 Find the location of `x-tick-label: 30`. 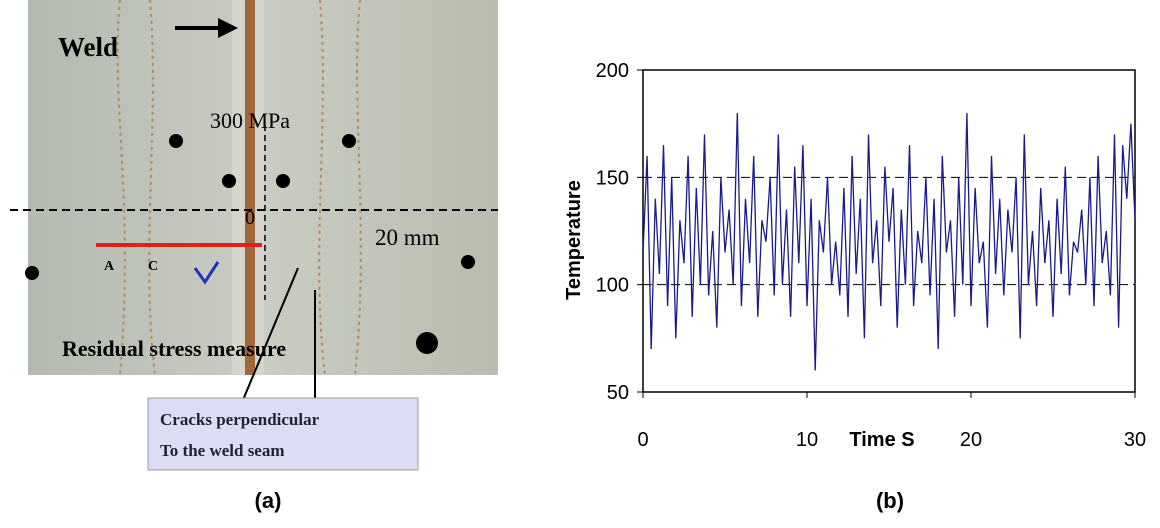

x-tick-label: 30 is located at coordinates (1135, 440).